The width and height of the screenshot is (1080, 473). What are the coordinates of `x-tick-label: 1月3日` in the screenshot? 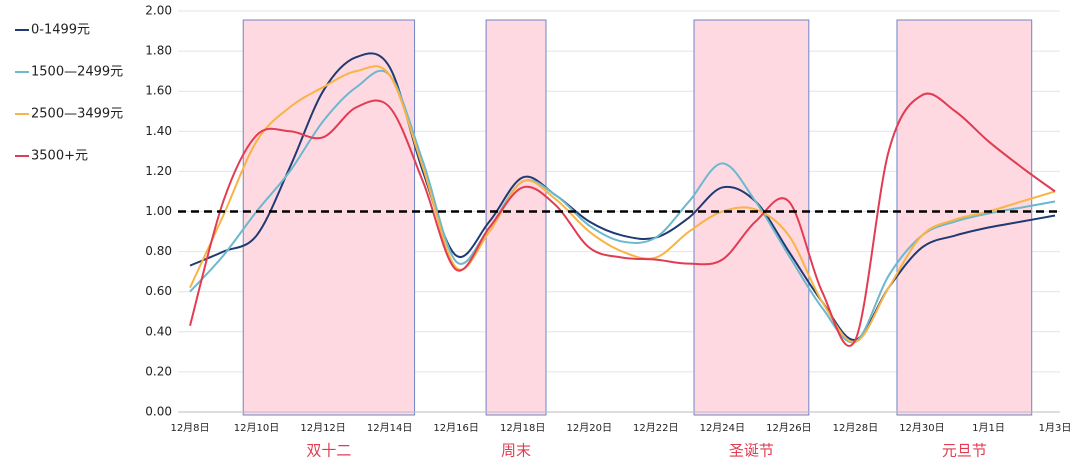 It's located at (1055, 428).